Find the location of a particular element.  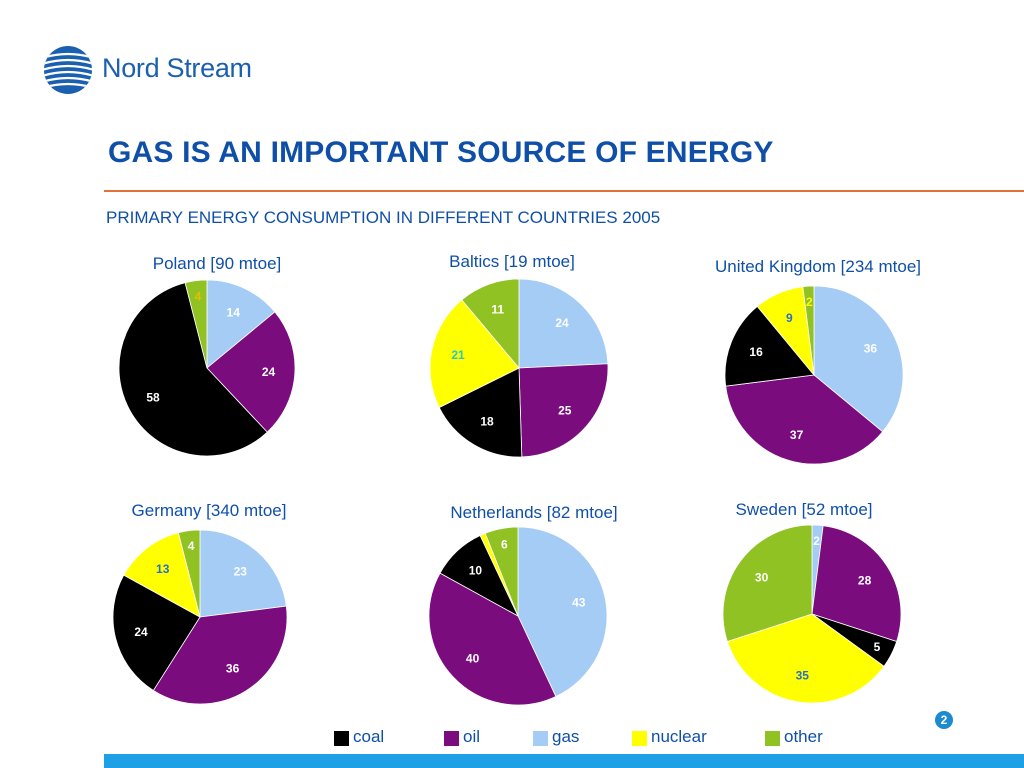

pie-slice-baltics-other is located at coordinates (490, 324).